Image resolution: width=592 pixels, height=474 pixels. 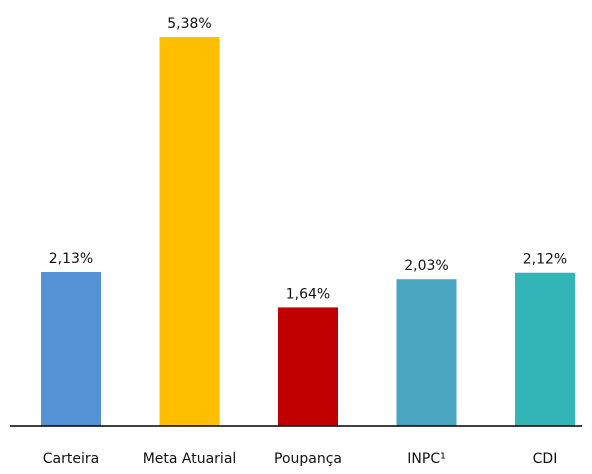 What do you see at coordinates (71, 348) in the screenshot?
I see `bar-carteira` at bounding box center [71, 348].